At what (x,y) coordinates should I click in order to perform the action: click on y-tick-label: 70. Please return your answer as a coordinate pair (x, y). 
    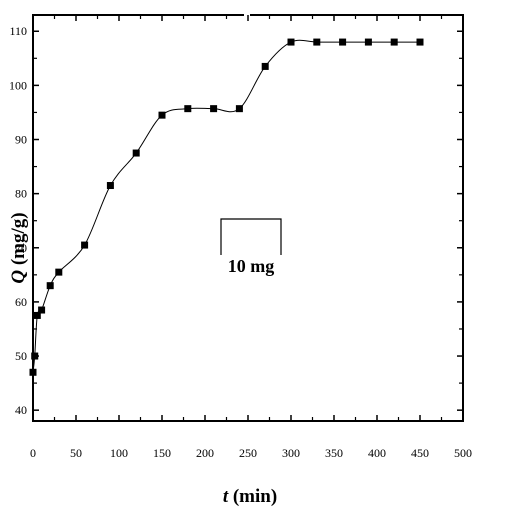
    Looking at the image, I should click on (21, 248).